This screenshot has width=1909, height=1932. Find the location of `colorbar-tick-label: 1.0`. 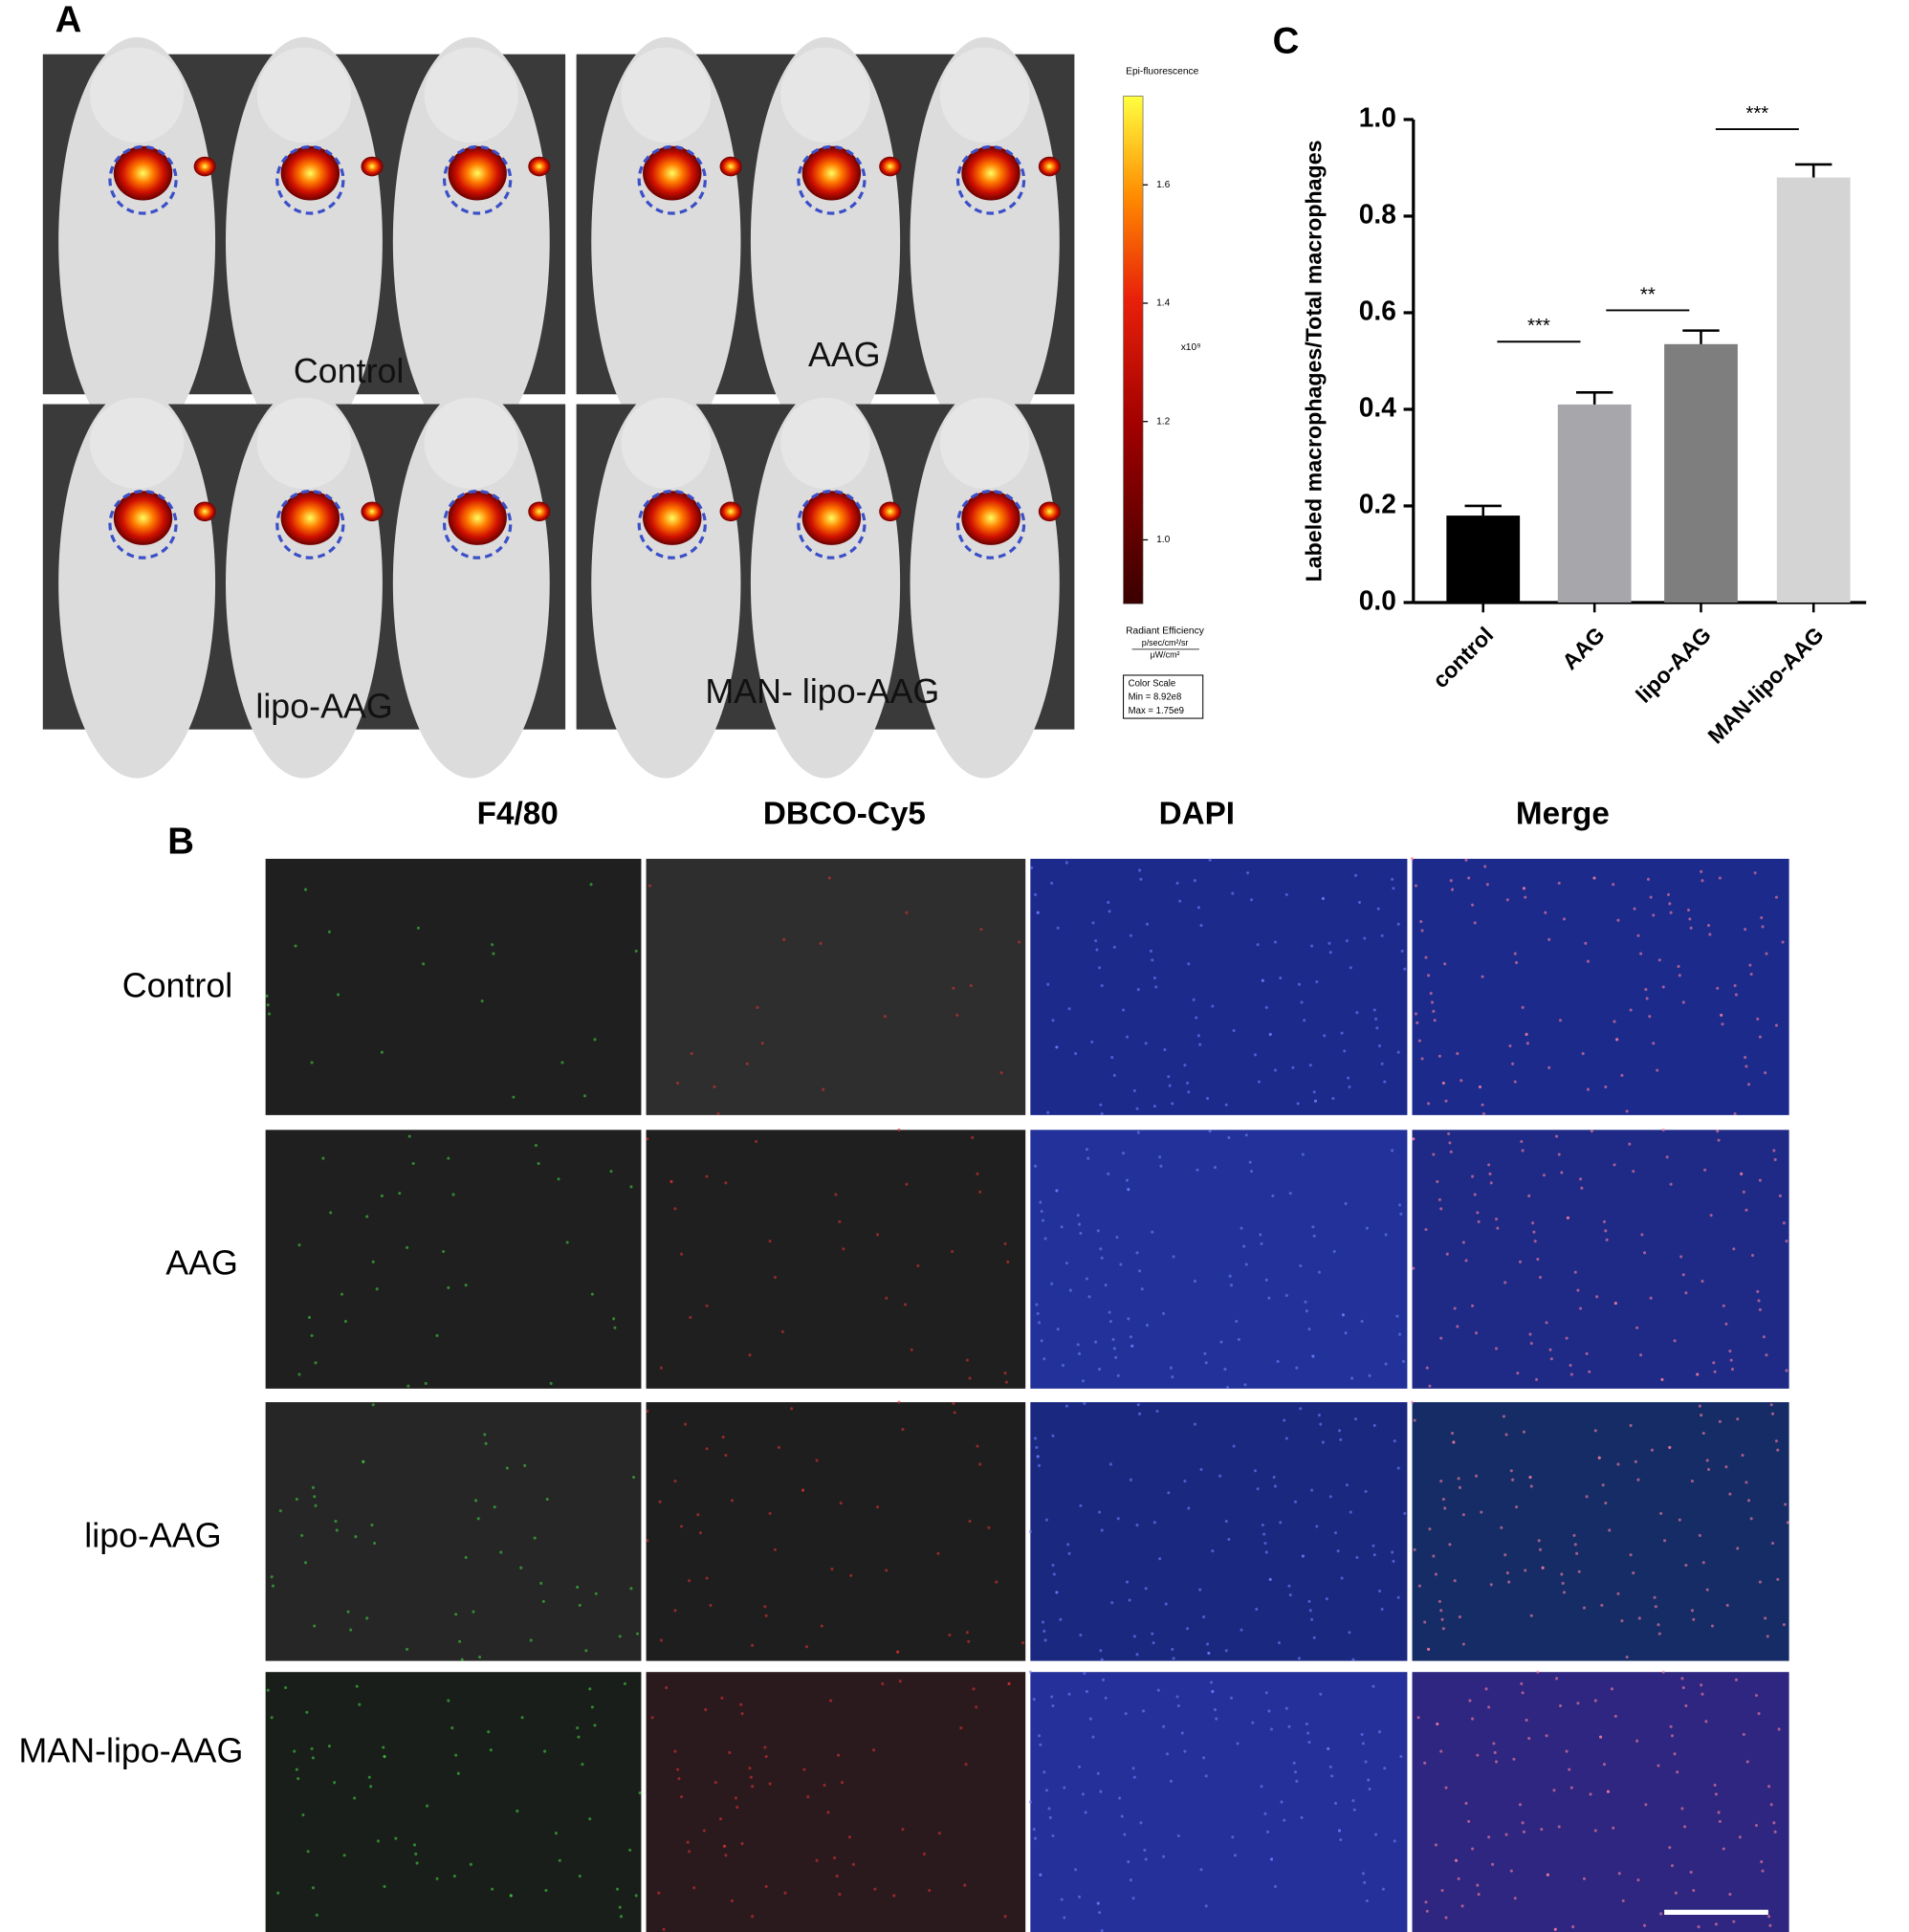

colorbar-tick-label: 1.0 is located at coordinates (1163, 540).